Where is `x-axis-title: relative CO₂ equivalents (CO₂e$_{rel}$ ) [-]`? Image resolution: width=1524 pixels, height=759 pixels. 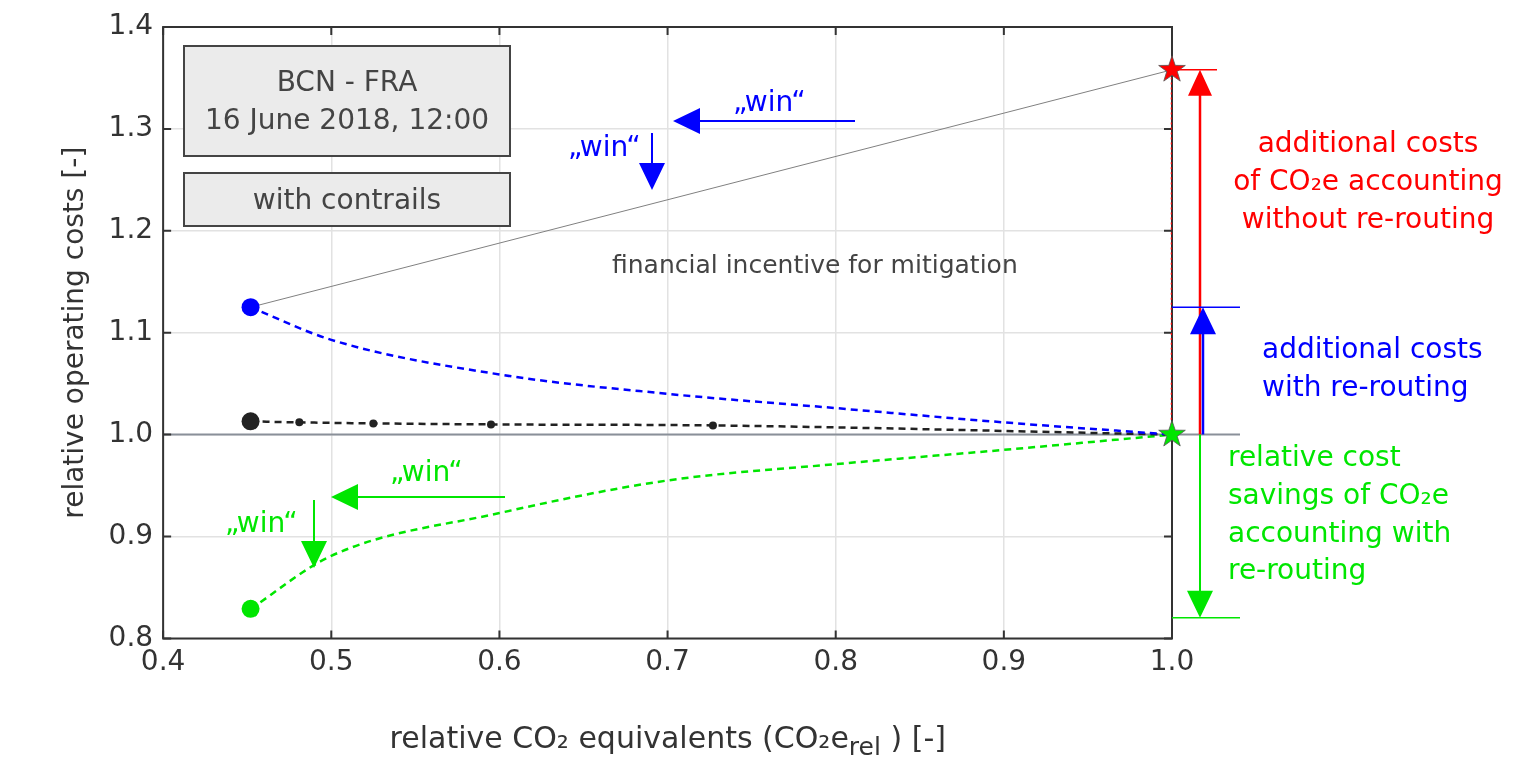
x-axis-title: relative CO₂ equivalents (CO₂e$_{rel}$ ) [-] is located at coordinates (667, 739).